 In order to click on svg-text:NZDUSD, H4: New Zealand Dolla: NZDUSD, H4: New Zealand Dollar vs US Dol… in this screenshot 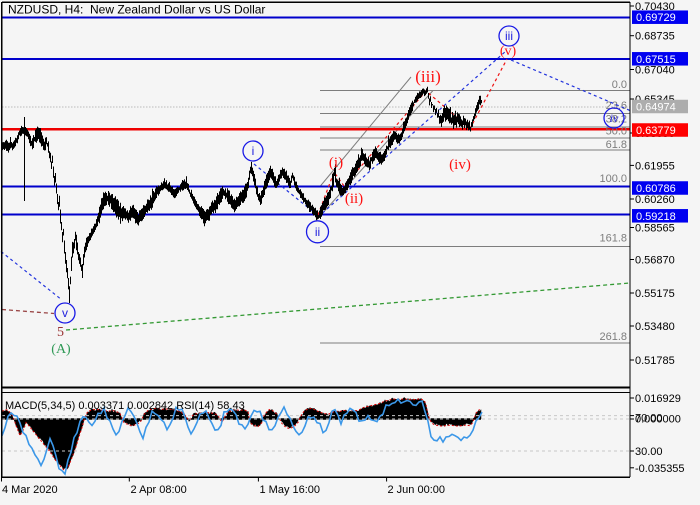, I will do `click(136, 10)`.